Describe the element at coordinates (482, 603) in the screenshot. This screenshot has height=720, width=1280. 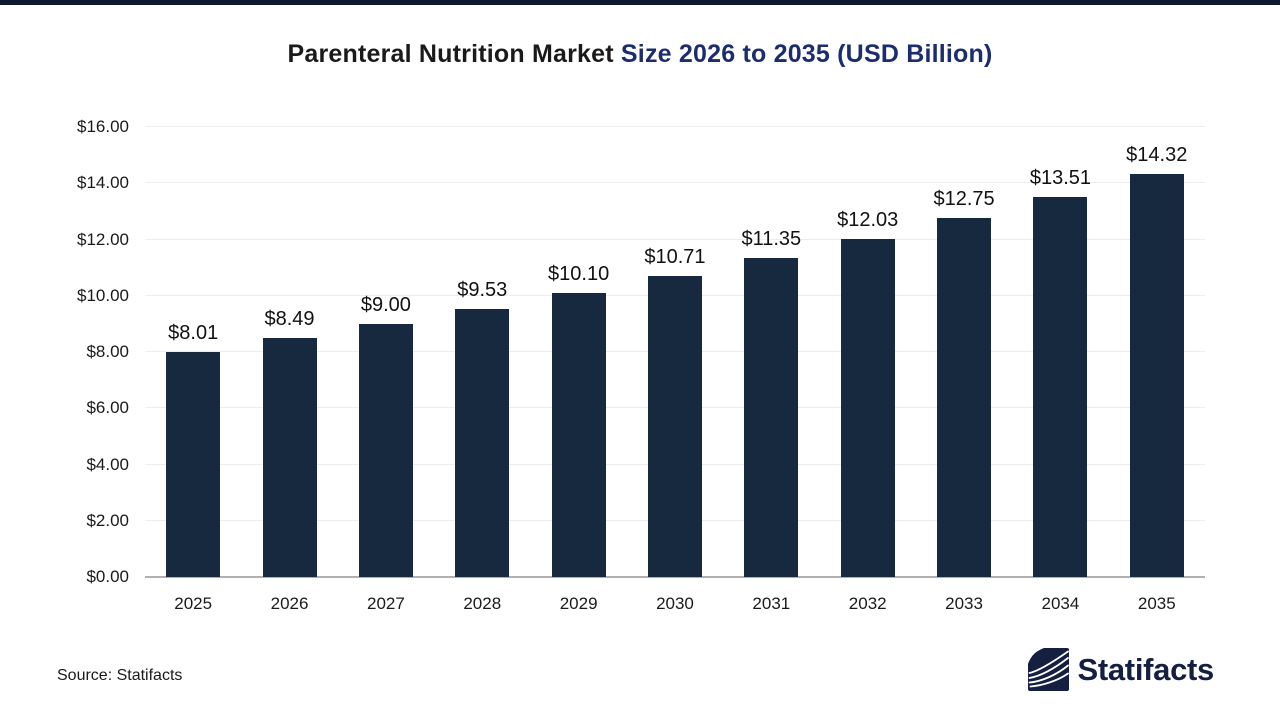
I see `x-axis-tick-label: 2028` at that location.